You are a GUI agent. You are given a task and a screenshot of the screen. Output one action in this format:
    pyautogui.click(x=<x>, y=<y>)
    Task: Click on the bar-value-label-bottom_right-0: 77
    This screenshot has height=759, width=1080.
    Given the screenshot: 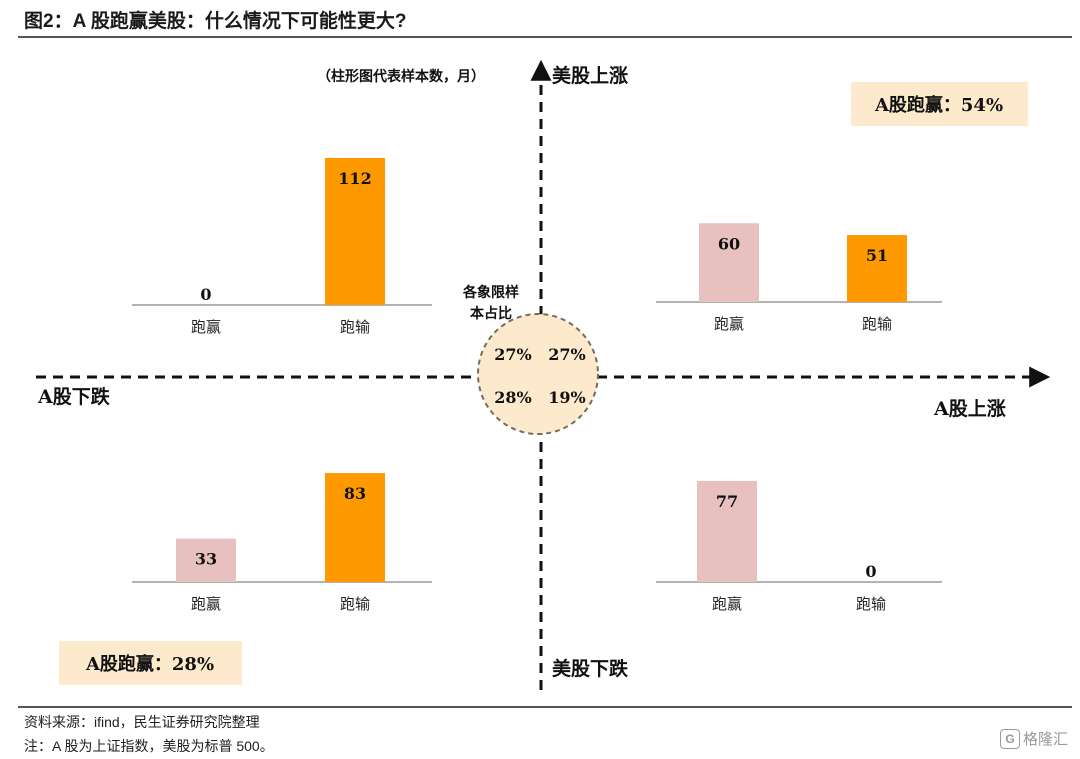 What is the action you would take?
    pyautogui.click(x=727, y=501)
    